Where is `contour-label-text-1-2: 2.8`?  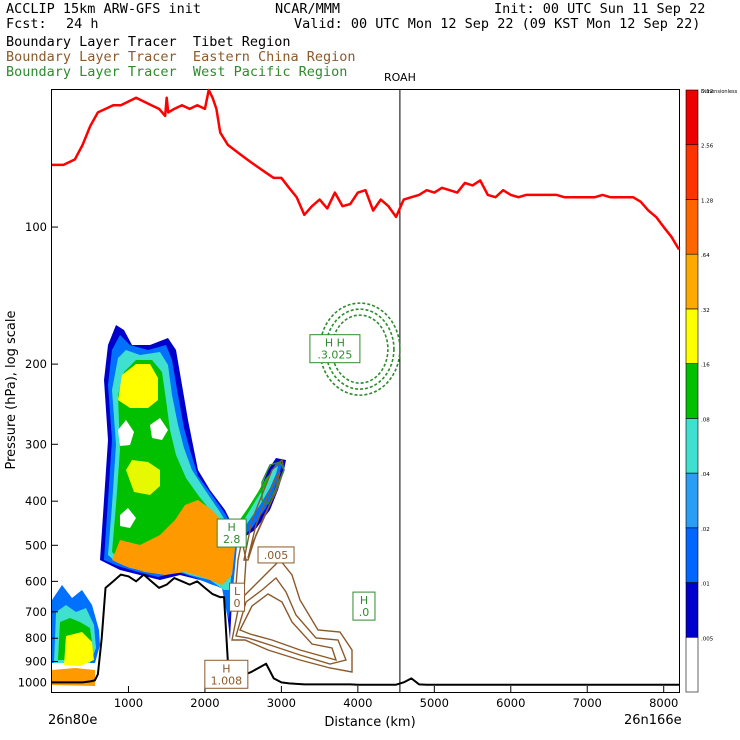
contour-label-text-1-2: 2.8 is located at coordinates (232, 539).